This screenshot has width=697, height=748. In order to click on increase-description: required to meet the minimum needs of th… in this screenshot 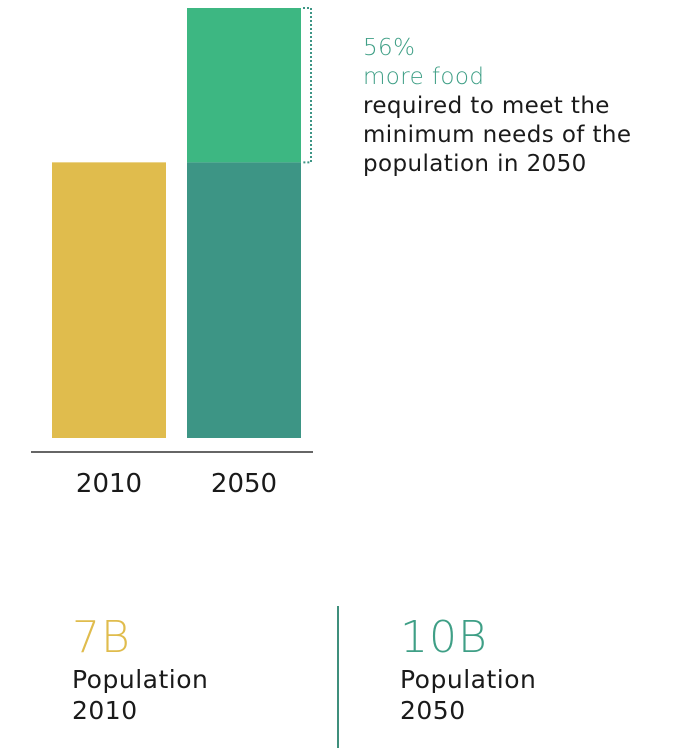, I will do `click(497, 135)`.